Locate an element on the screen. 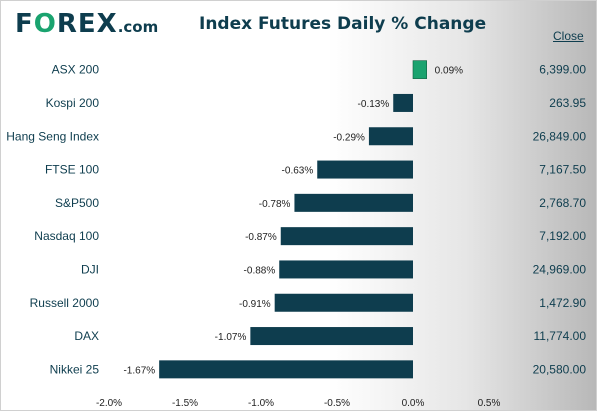 The image size is (597, 412). chart-title: Index Futures Daily % Change is located at coordinates (343, 24).